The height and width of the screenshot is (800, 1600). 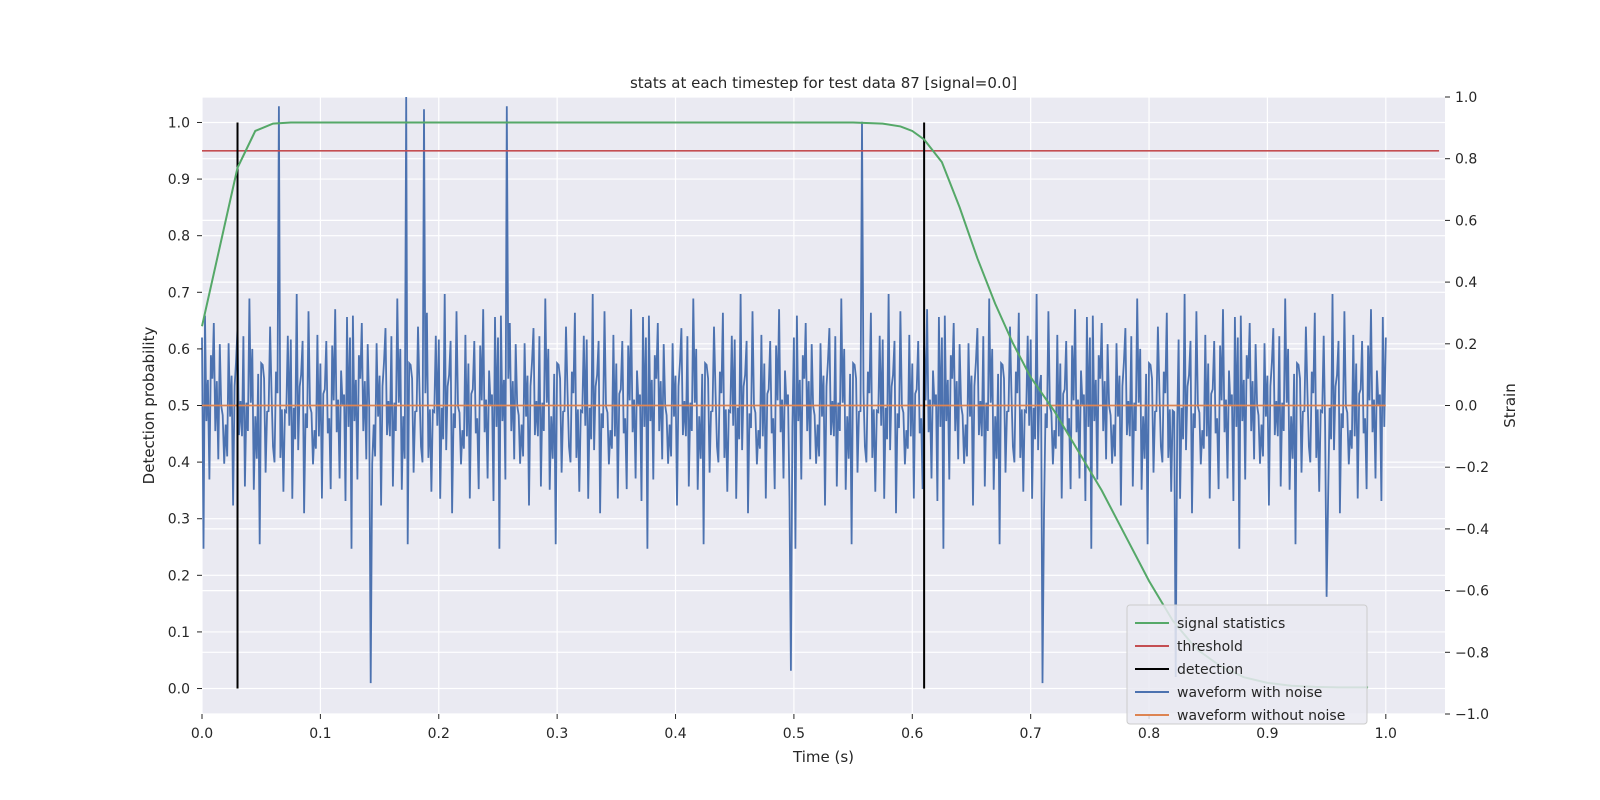 What do you see at coordinates (439, 734) in the screenshot?
I see `x-tick-label: 0.2` at bounding box center [439, 734].